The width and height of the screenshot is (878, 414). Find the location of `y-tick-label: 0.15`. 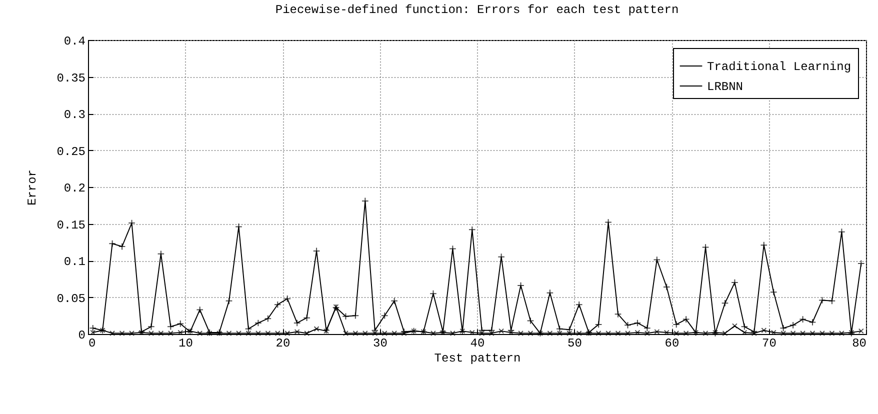

y-tick-label: 0.15 is located at coordinates (71, 225).